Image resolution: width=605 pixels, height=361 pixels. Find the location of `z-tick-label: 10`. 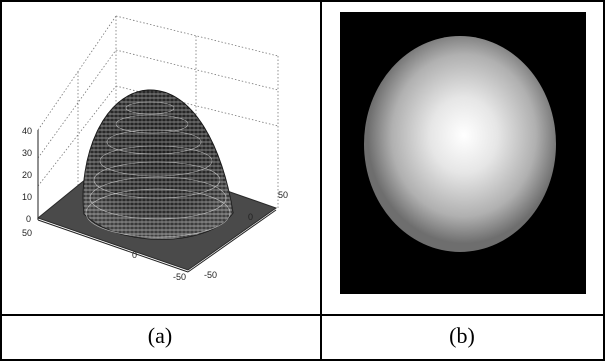

z-tick-label: 10 is located at coordinates (27, 197).